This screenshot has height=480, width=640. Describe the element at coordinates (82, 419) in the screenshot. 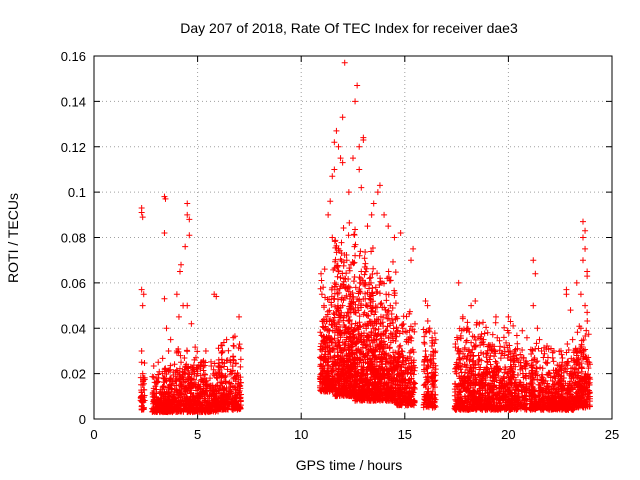

I see `y-tick-label: 0` at that location.